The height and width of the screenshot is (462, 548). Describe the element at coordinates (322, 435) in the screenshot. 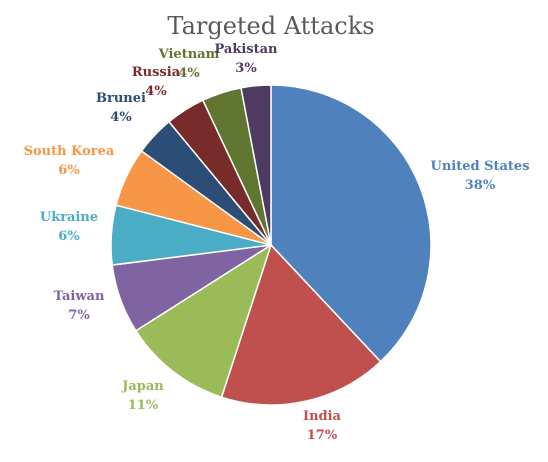

I see `data-label-percent-india: 17%` at that location.